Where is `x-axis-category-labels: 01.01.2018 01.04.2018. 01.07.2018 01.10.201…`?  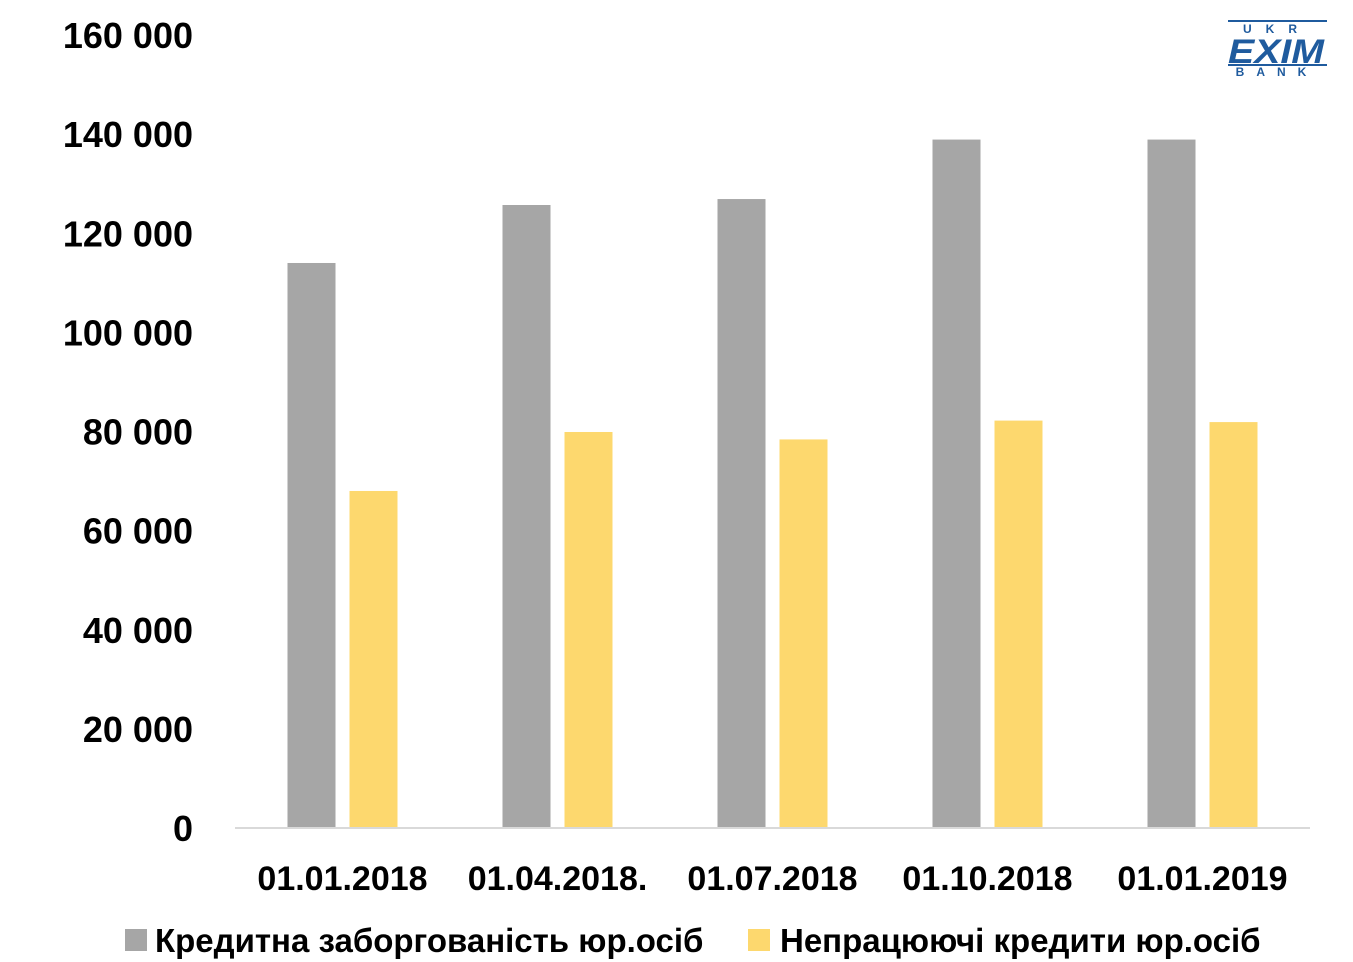 x-axis-category-labels: 01.01.2018 01.04.2018. 01.07.2018 01.10.201… is located at coordinates (772, 879).